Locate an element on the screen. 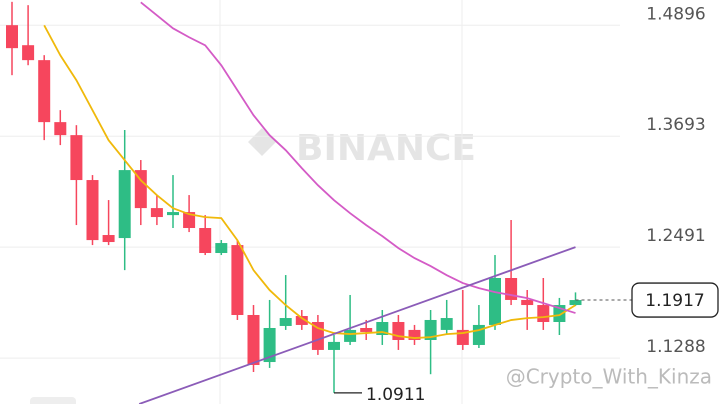  last-price-box is located at coordinates (675, 300).